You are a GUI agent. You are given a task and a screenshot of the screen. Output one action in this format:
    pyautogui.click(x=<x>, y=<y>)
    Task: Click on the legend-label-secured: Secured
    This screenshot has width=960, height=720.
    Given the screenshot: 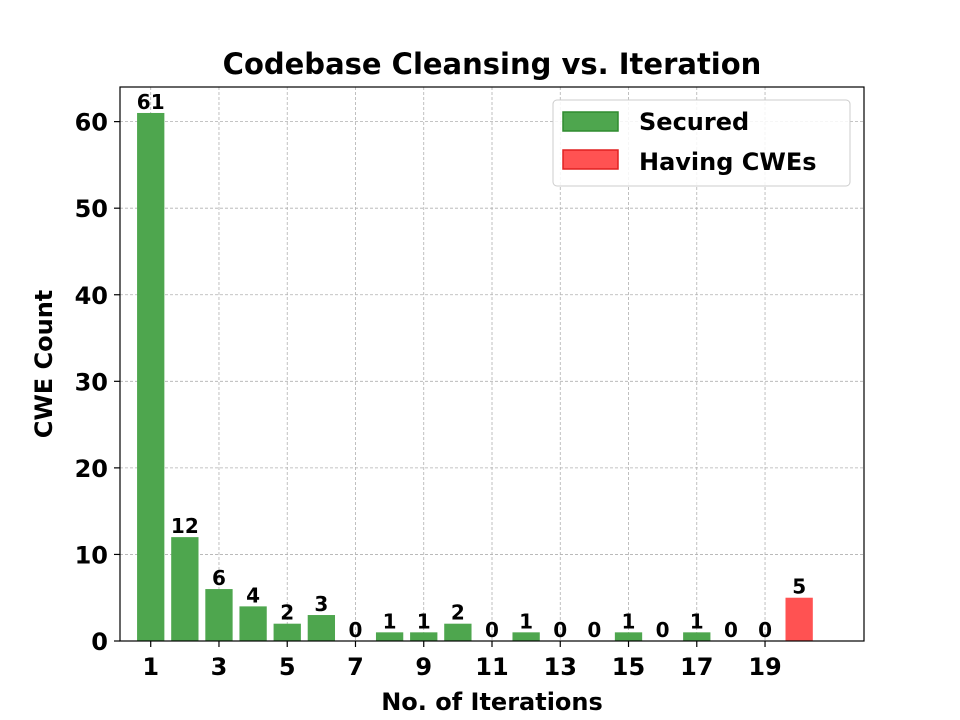 What is the action you would take?
    pyautogui.click(x=694, y=122)
    